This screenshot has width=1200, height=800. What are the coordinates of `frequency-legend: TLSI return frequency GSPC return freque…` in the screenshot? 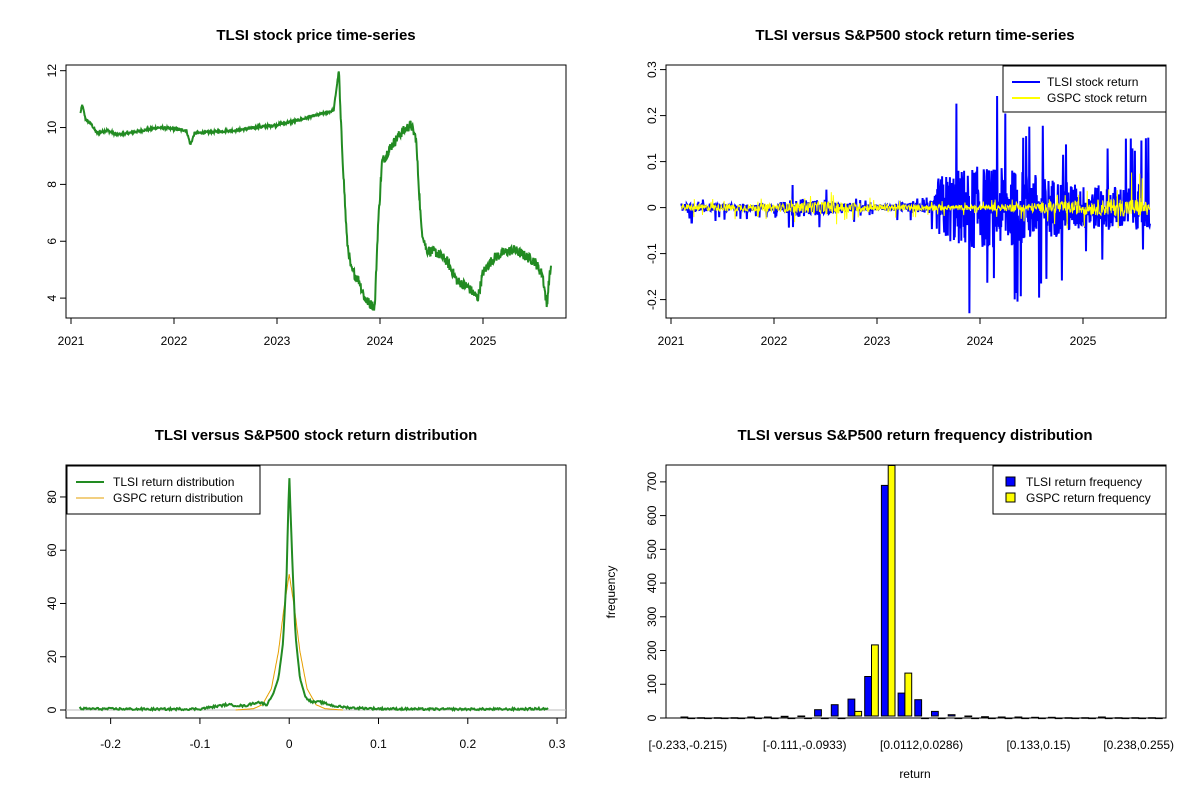 It's located at (1079, 490).